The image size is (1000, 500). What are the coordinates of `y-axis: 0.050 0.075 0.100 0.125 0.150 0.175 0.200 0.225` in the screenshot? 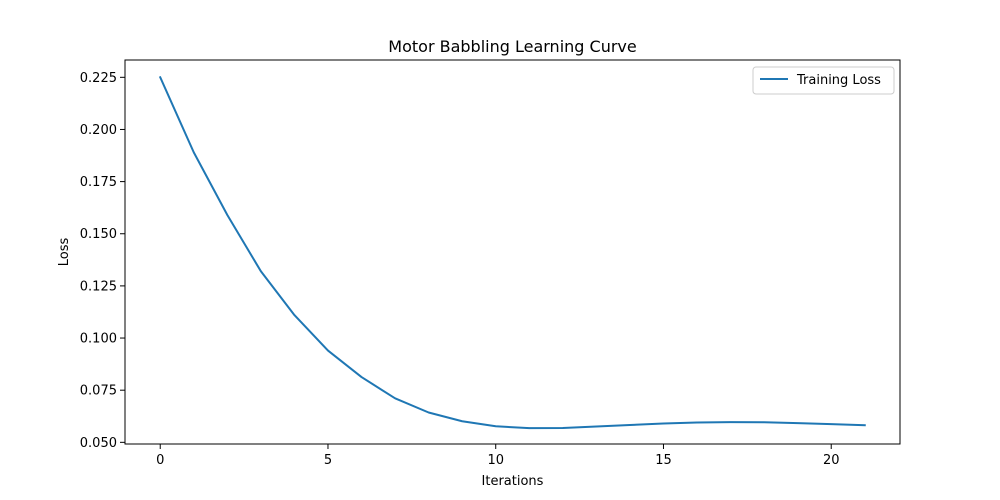 It's located at (102, 261).